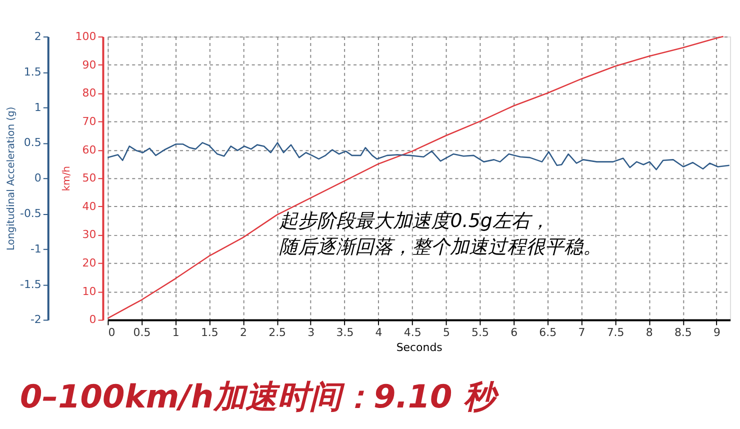 The image size is (740, 429). Describe the element at coordinates (345, 333) in the screenshot. I see `x-tick-label: 3.5` at that location.